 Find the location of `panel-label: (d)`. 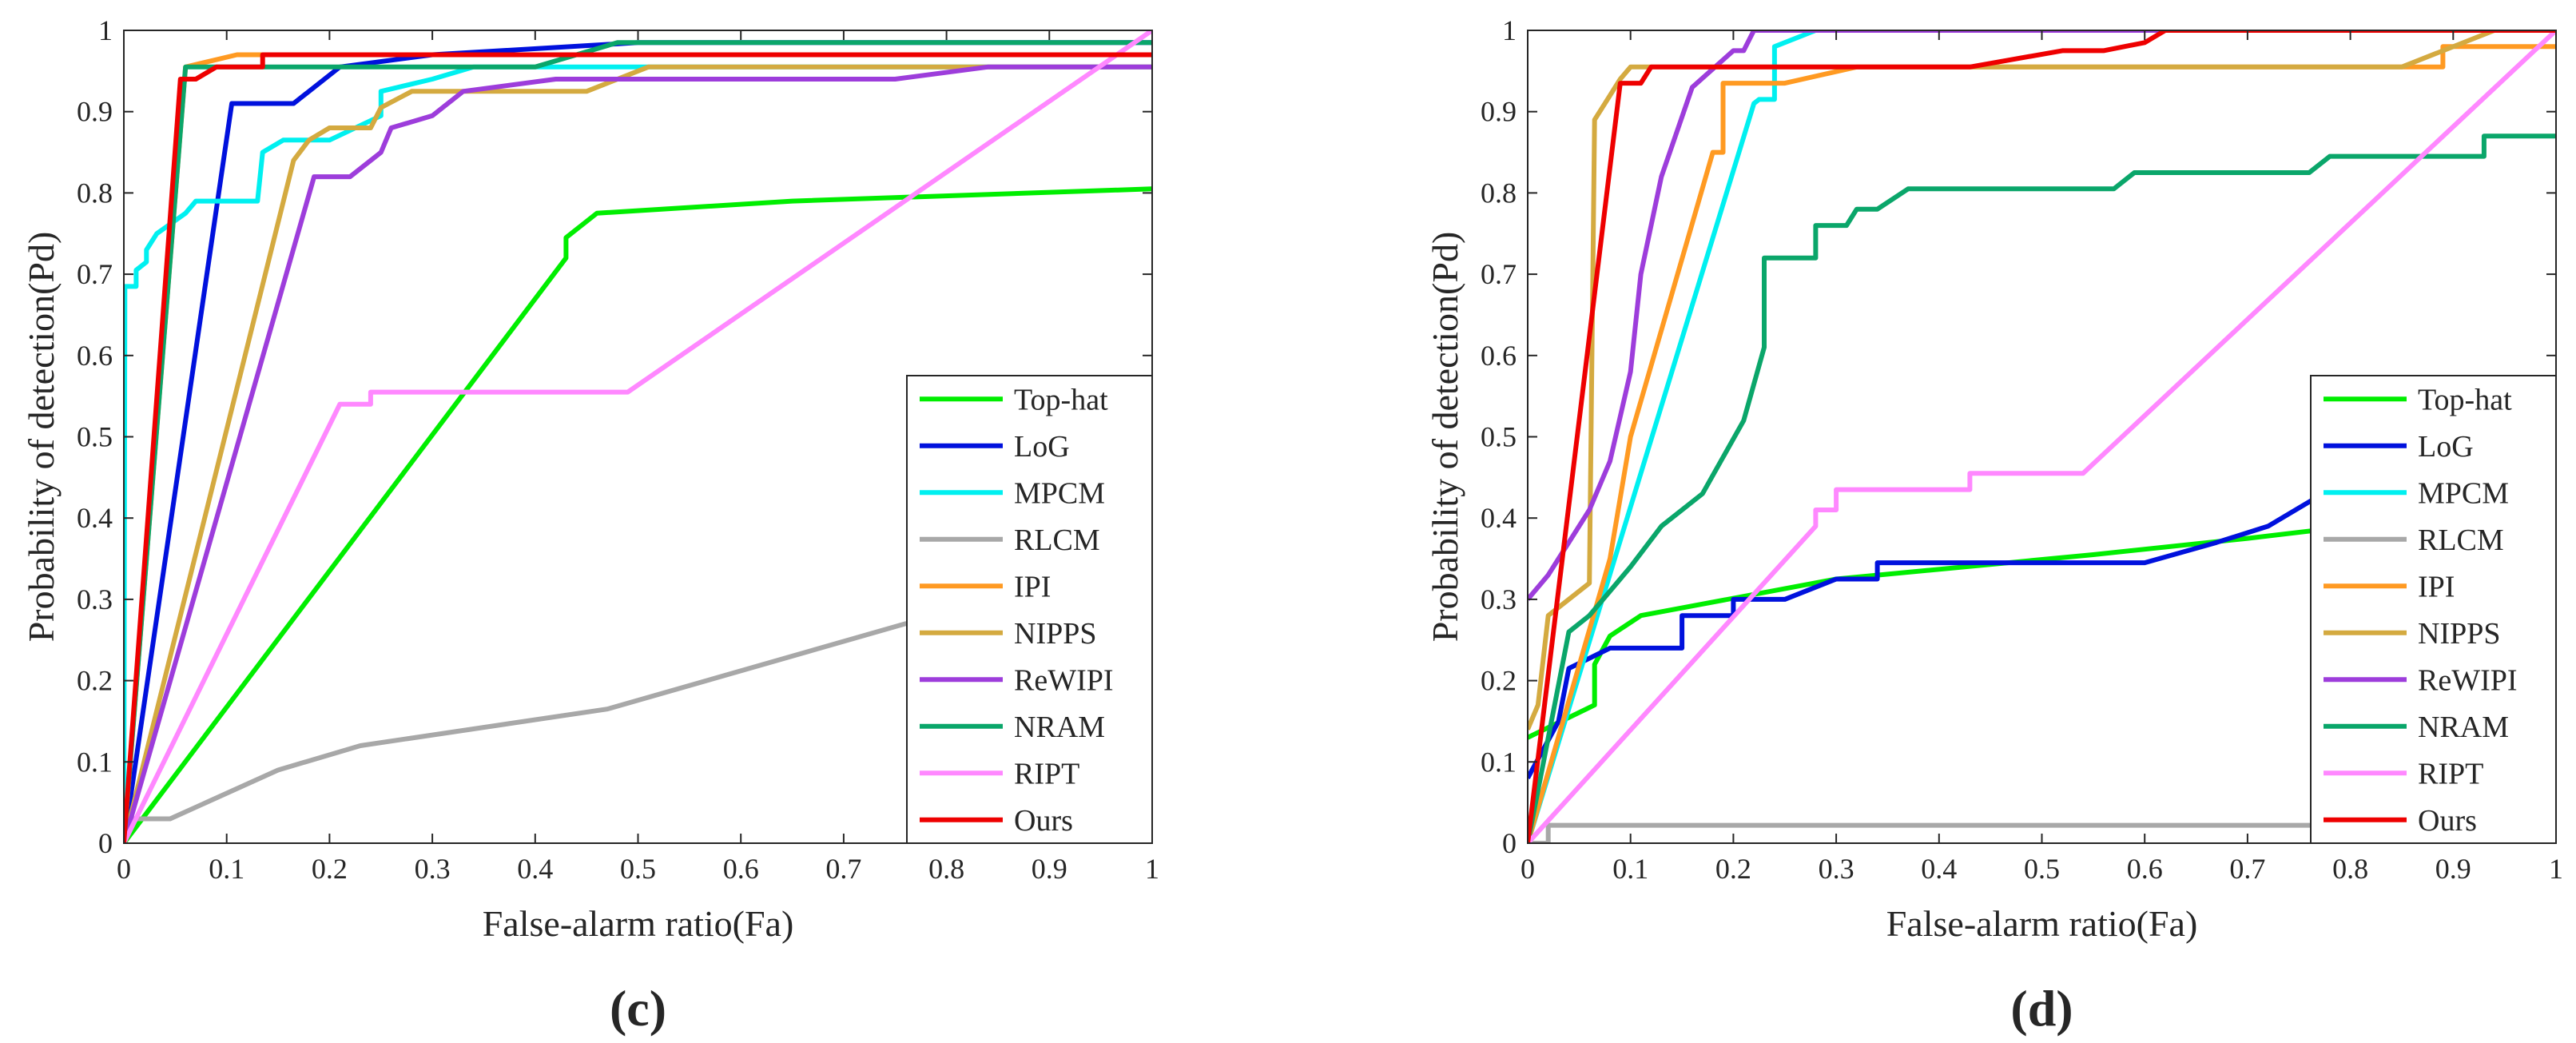

panel-label: (d) is located at coordinates (2041, 1008).